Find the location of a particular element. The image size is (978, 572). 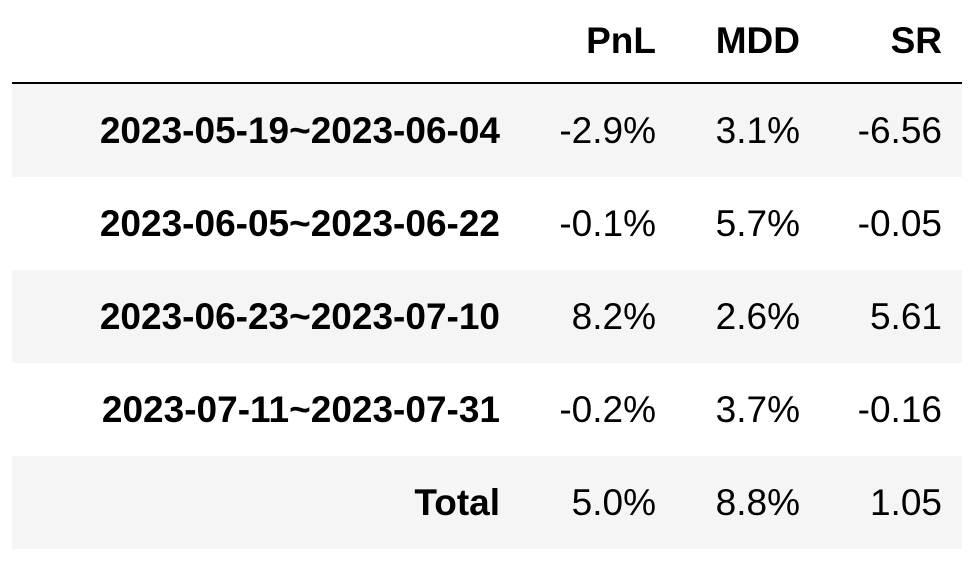

table-cell: 1.05 is located at coordinates (905, 502).